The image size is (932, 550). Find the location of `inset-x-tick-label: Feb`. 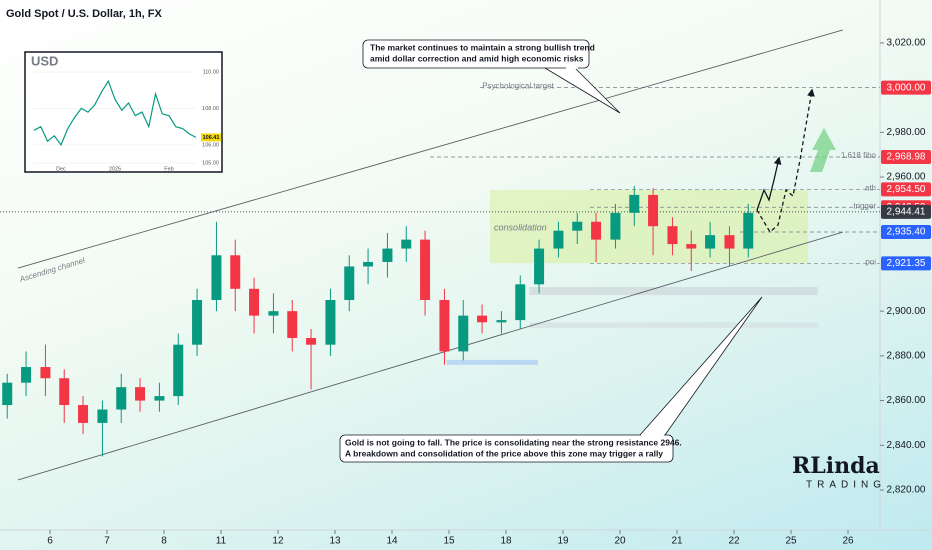

inset-x-tick-label: Feb is located at coordinates (168, 169).